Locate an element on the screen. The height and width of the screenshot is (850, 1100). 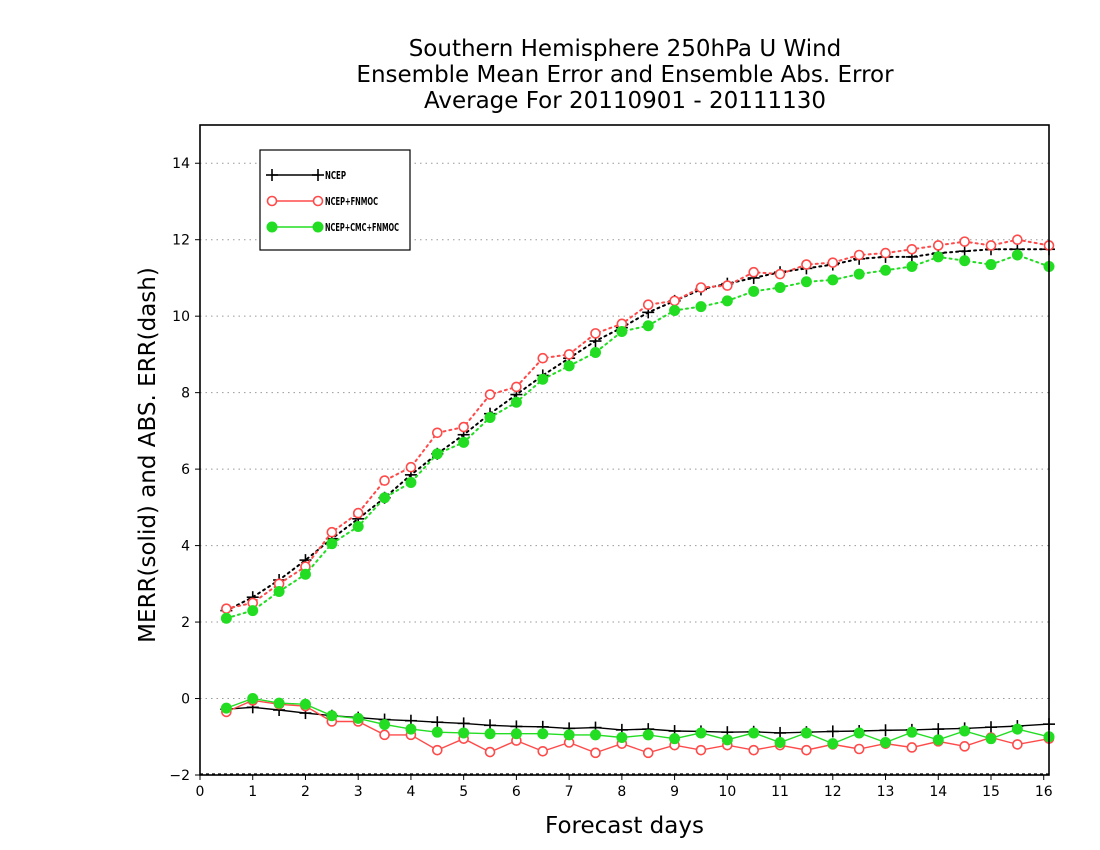
x-tick-label: 15 is located at coordinates (991, 792).